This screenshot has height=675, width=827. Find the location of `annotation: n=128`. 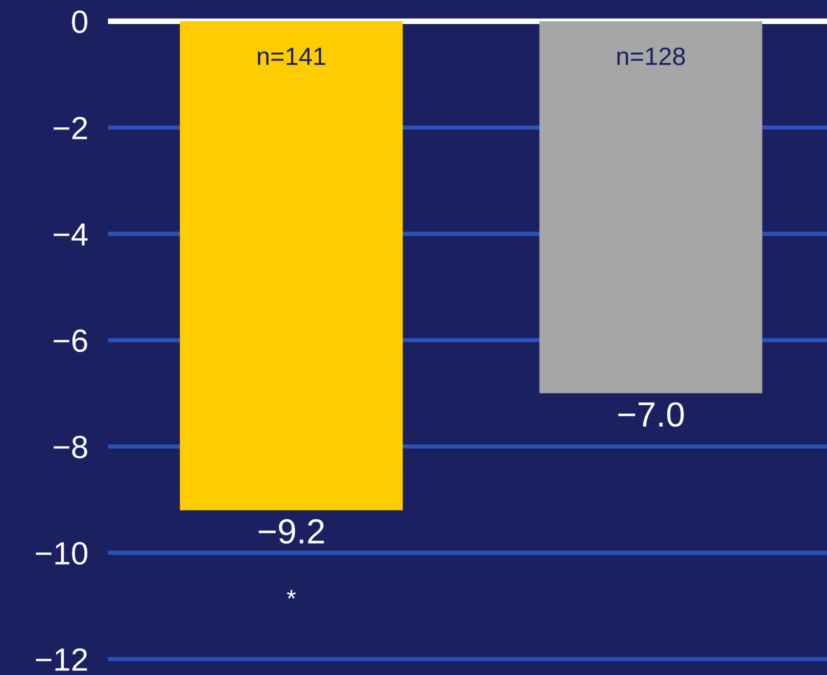

annotation: n=128 is located at coordinates (651, 56).